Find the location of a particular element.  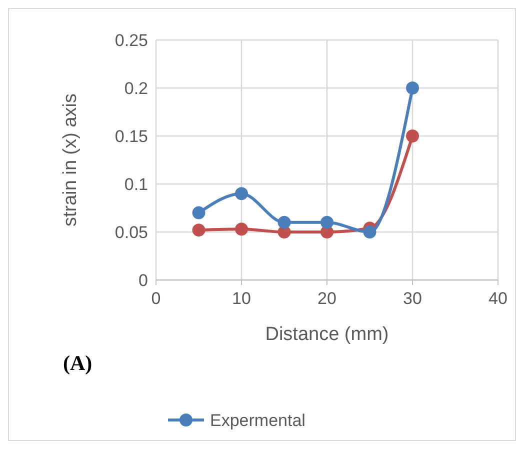

y-tick-label: 0.25 is located at coordinates (131, 40).